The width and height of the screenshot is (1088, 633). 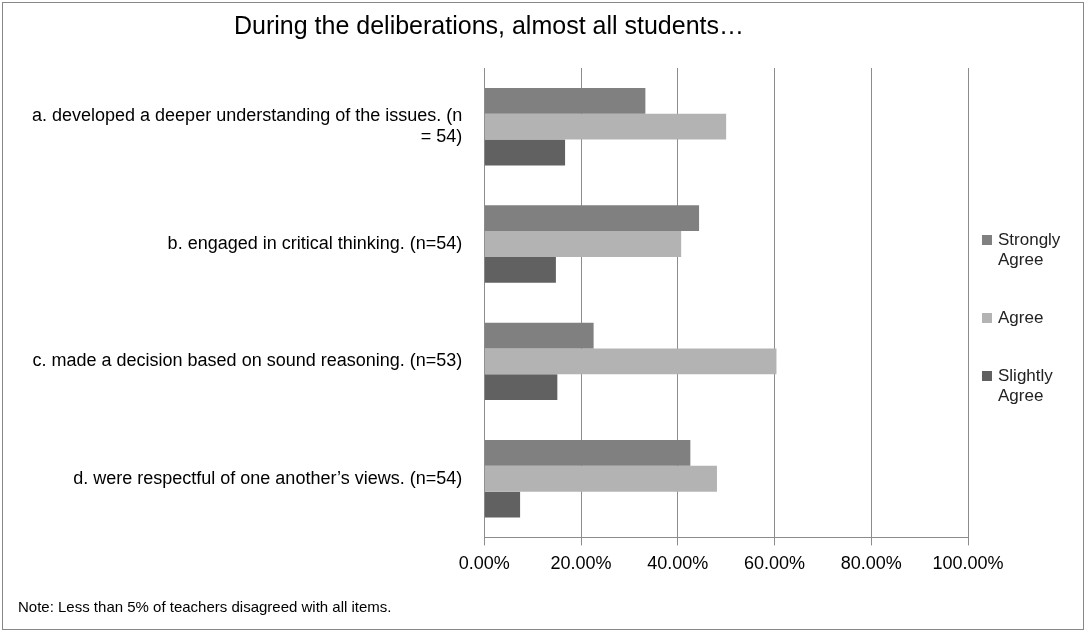 What do you see at coordinates (968, 563) in the screenshot?
I see `x-tick-label: 100.00%` at bounding box center [968, 563].